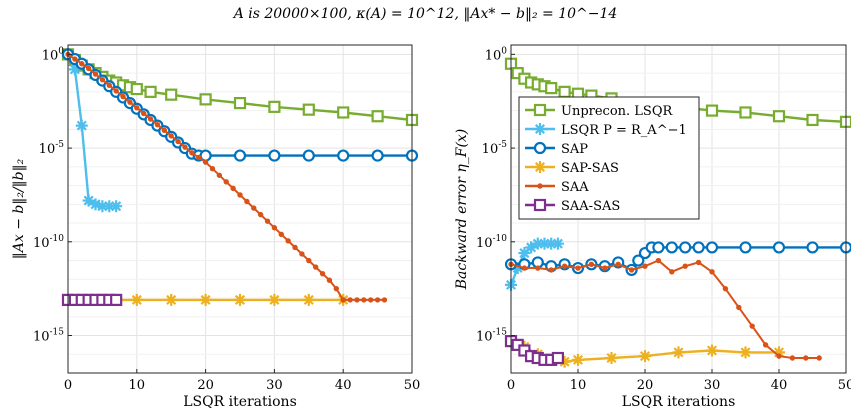 The image size is (851, 416). Describe the element at coordinates (572, 168) in the screenshot. I see `legend-entry-sap-sas: SAP-SAS` at that location.